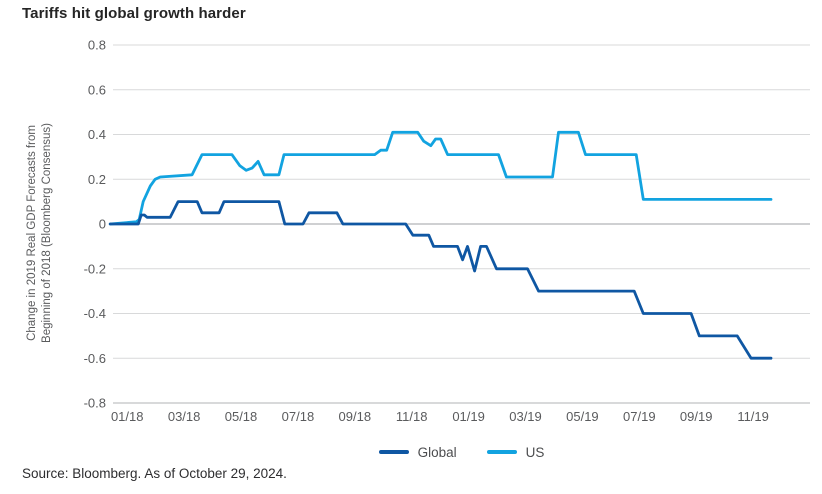  I want to click on svg-text: 11/18, so click(412, 416).